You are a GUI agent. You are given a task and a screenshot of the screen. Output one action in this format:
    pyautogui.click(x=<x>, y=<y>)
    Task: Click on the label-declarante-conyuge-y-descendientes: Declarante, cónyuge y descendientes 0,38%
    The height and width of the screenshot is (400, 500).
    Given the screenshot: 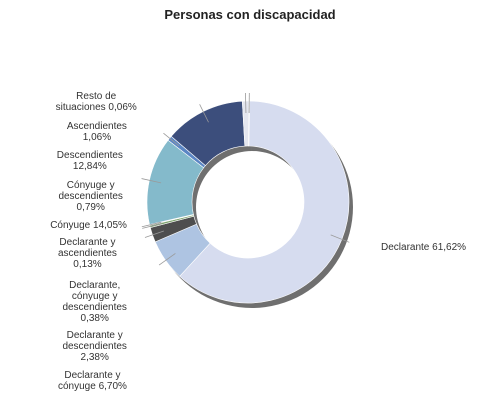 What is the action you would take?
    pyautogui.click(x=94, y=302)
    